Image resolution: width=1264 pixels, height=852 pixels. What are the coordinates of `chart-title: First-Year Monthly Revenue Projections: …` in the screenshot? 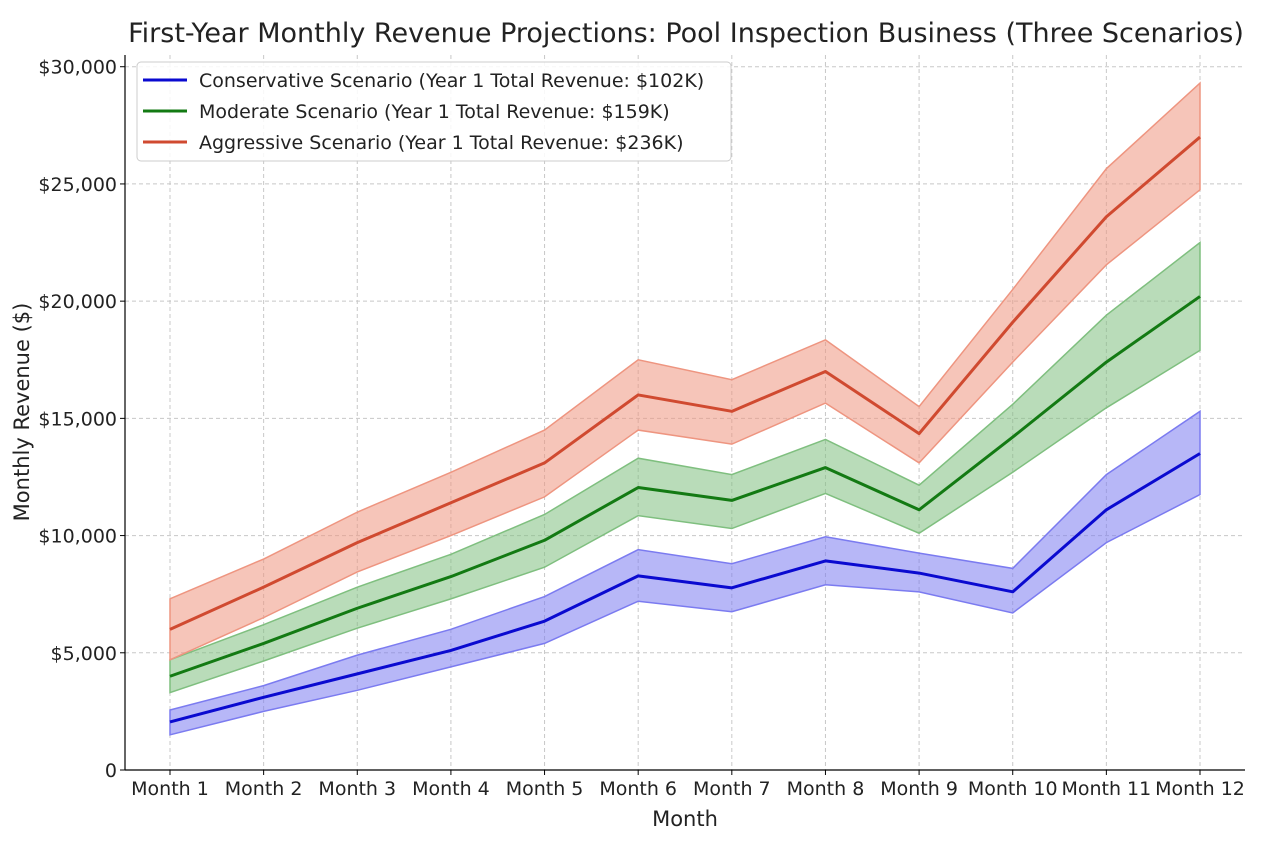 It's located at (686, 33).